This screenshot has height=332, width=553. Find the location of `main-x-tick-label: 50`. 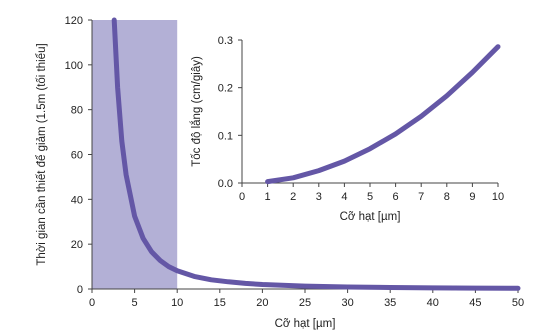

main-x-tick-label: 50 is located at coordinates (518, 303).